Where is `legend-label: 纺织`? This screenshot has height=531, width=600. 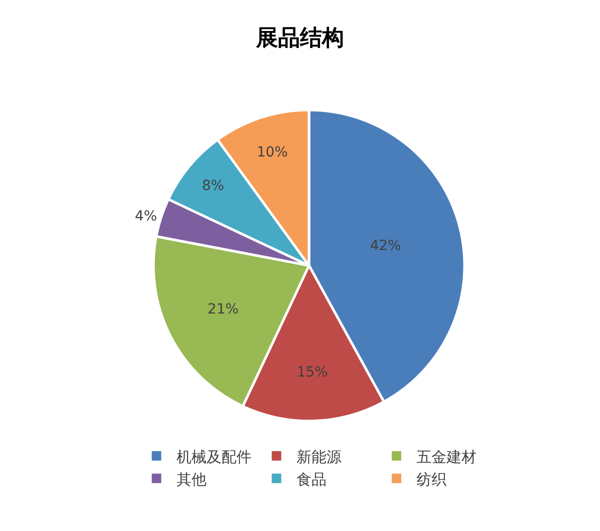 legend-label: 纺织 is located at coordinates (431, 479).